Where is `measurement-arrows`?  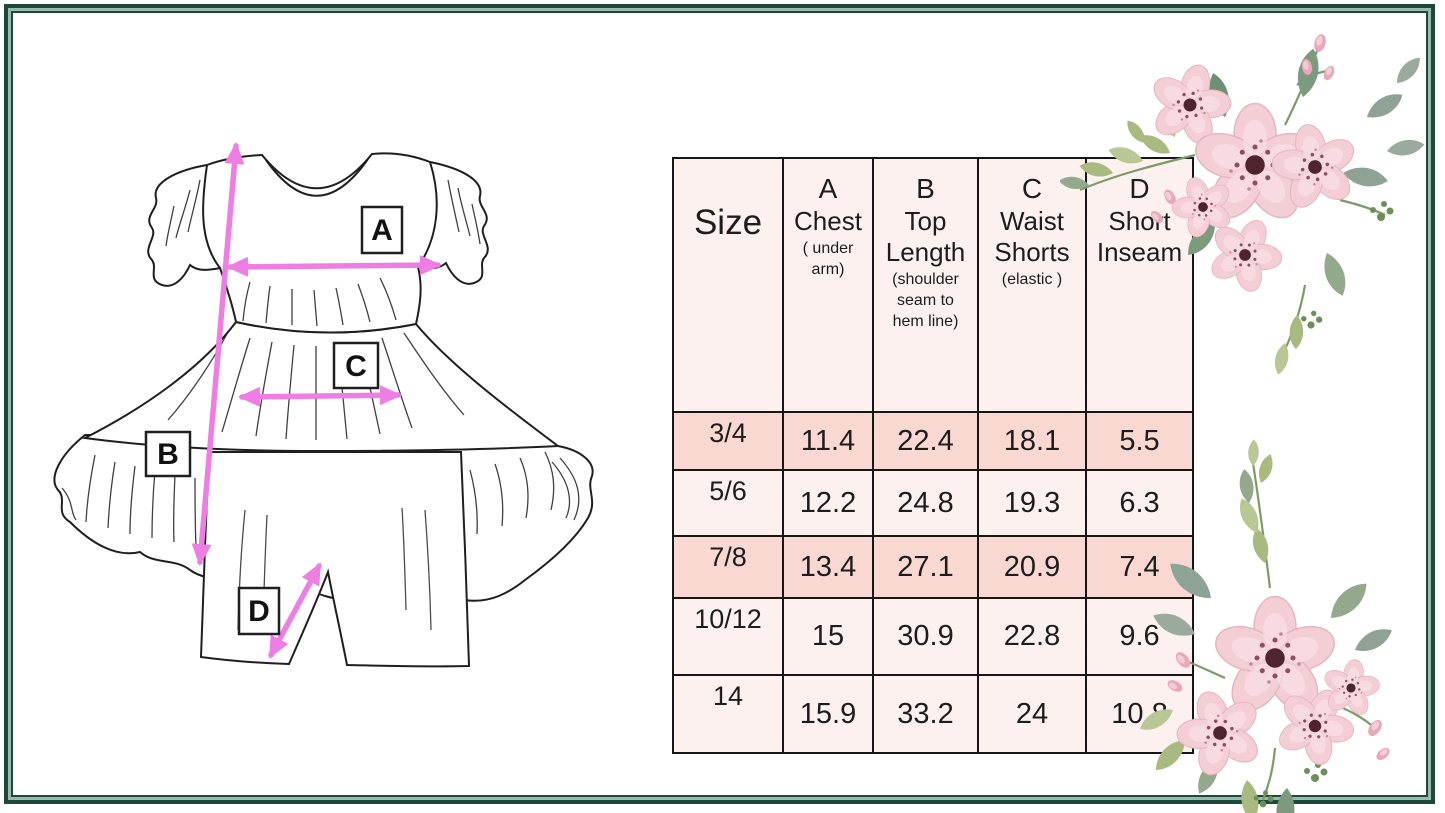 measurement-arrows is located at coordinates (316, 400).